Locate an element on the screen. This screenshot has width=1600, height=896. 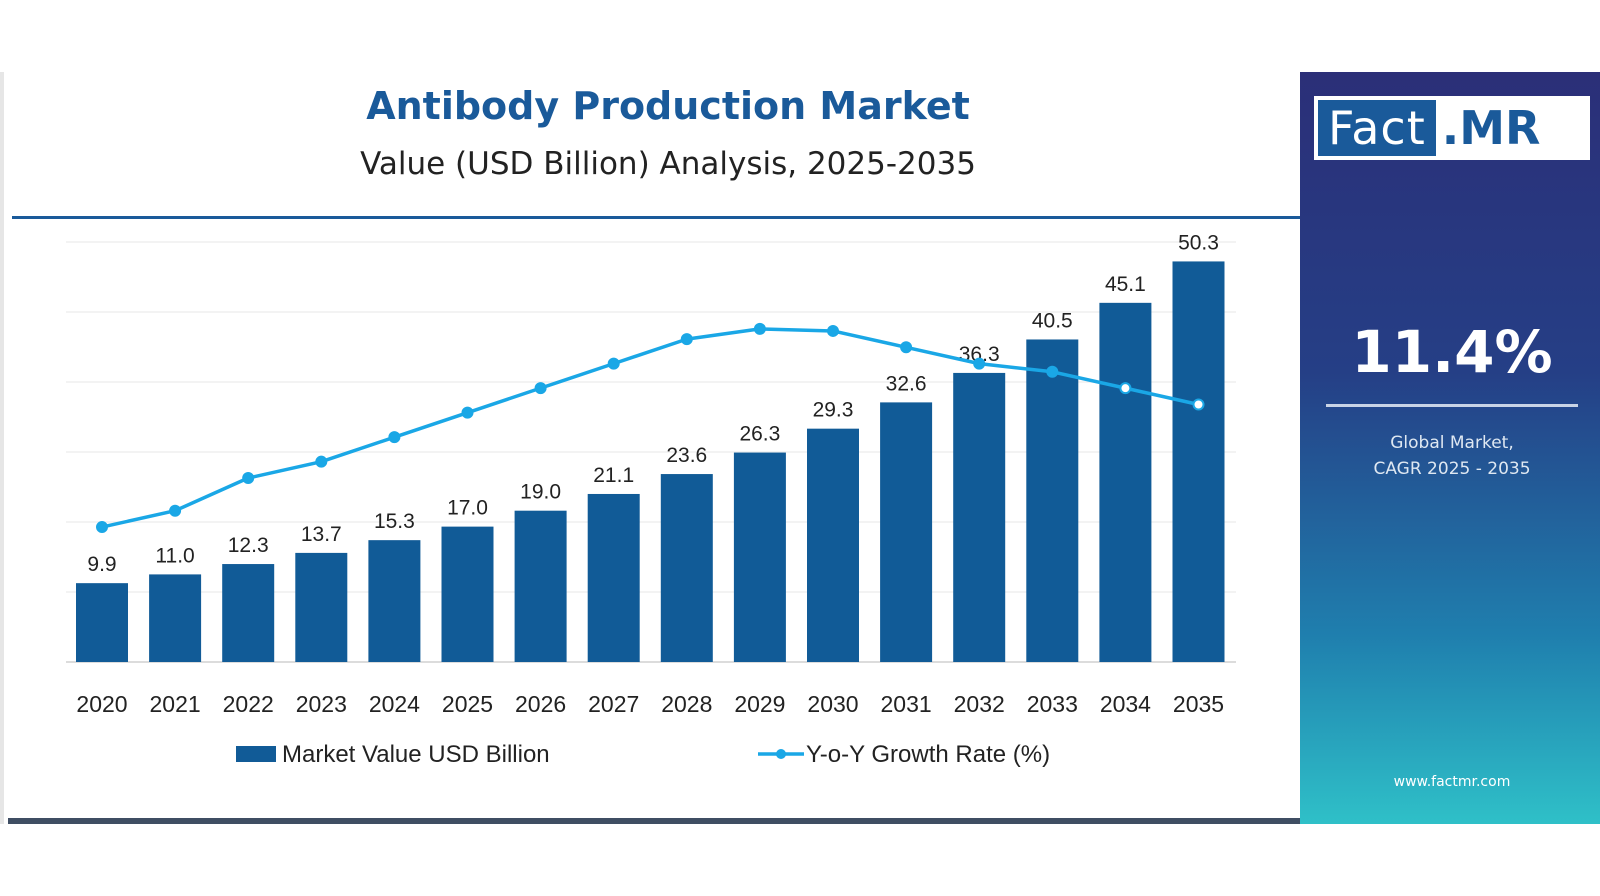
x-tick-label: 2033 is located at coordinates (1052, 704).